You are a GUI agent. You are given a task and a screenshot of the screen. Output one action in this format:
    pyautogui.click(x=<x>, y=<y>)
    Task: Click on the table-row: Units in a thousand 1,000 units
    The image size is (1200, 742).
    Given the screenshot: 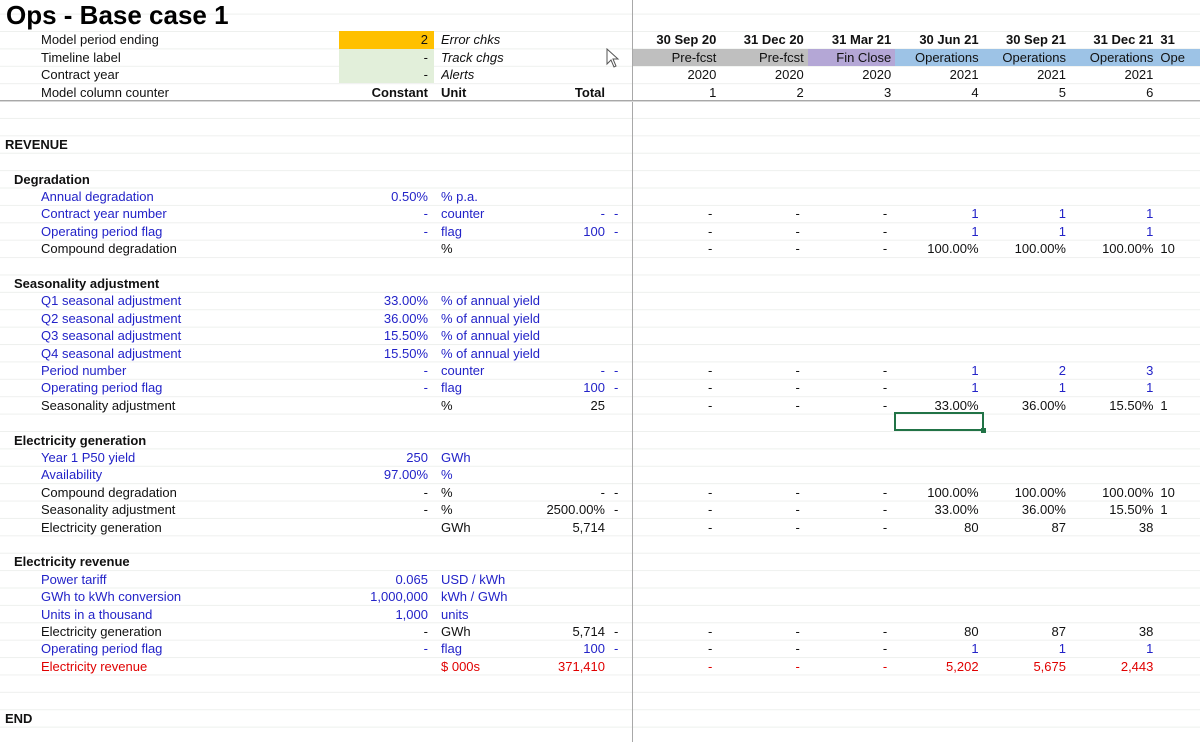 What is the action you would take?
    pyautogui.click(x=600, y=614)
    